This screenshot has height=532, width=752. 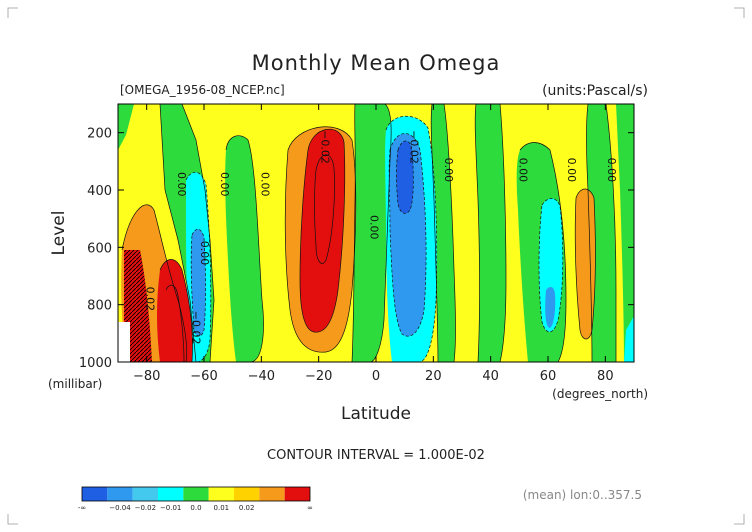 I want to click on field-blue-south, so click(x=198, y=282).